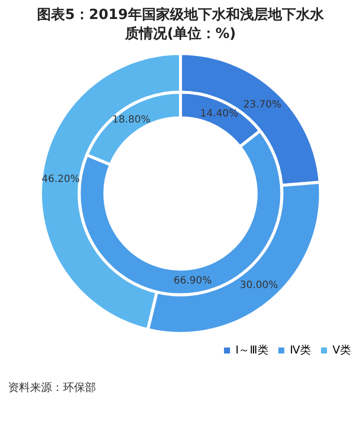 This screenshot has width=361, height=423. I want to click on chart-title: 图表5：2019年国家级地下水和浅层地下水水质情况(单位：%), so click(180, 25).